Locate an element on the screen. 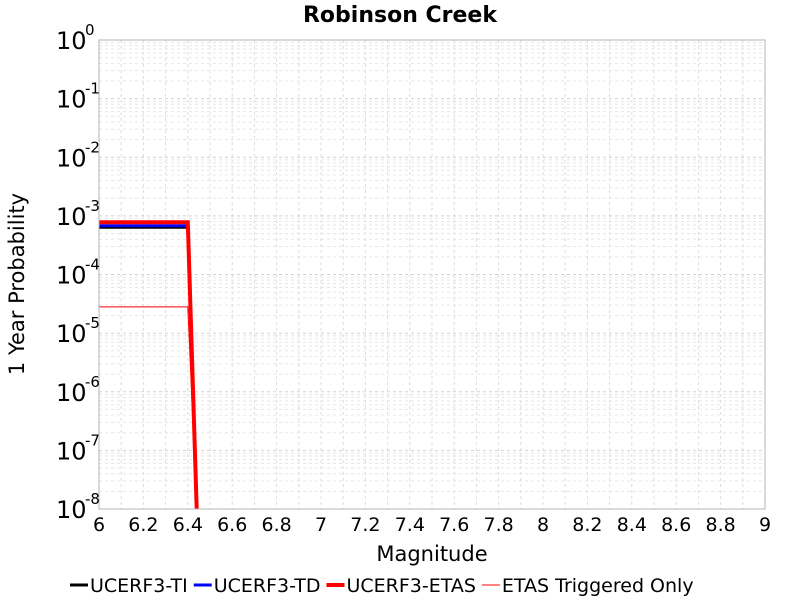  y-tick-exponent: -4 is located at coordinates (92, 265).